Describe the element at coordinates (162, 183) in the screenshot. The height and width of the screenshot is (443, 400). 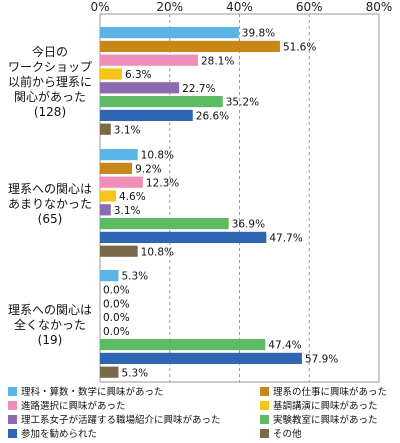
I see `data-label: 12.3%` at that location.